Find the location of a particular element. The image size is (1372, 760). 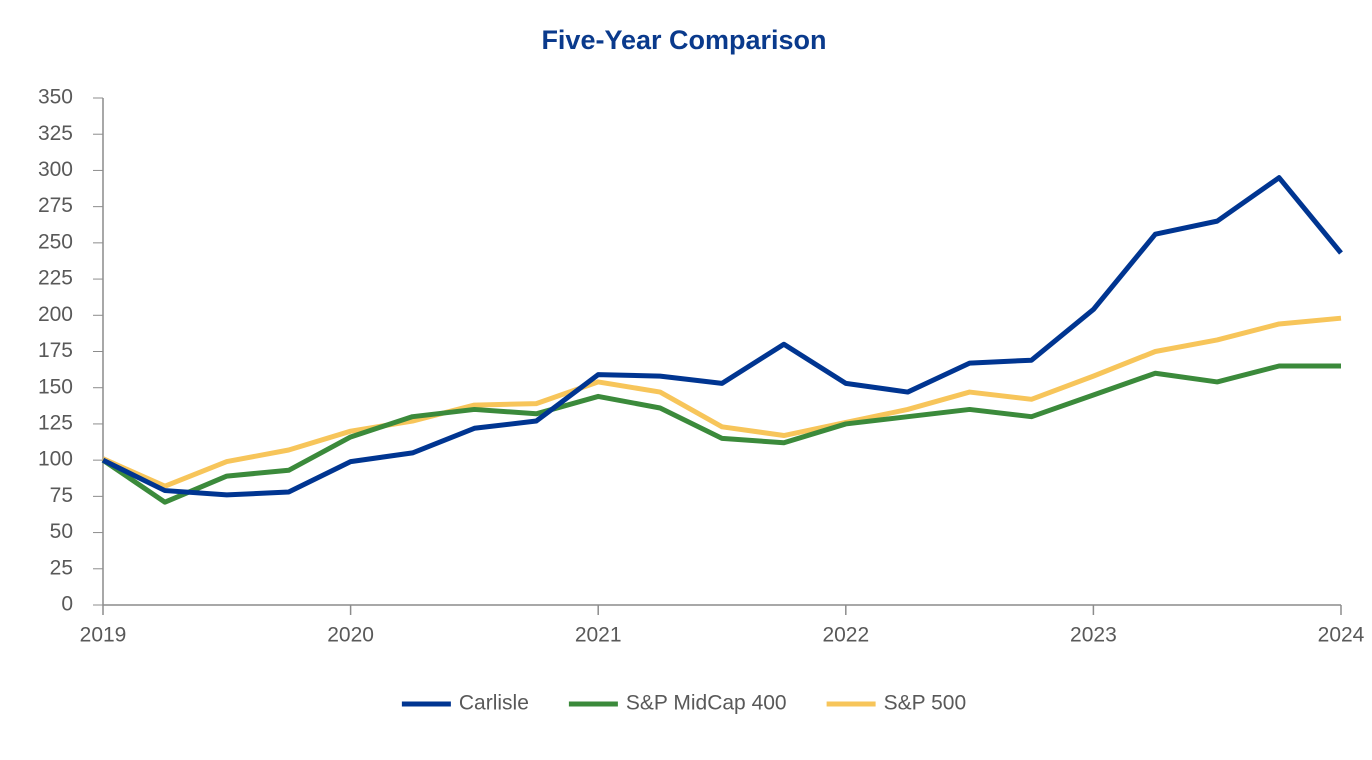

x-tick-label: 2022 is located at coordinates (845, 635).